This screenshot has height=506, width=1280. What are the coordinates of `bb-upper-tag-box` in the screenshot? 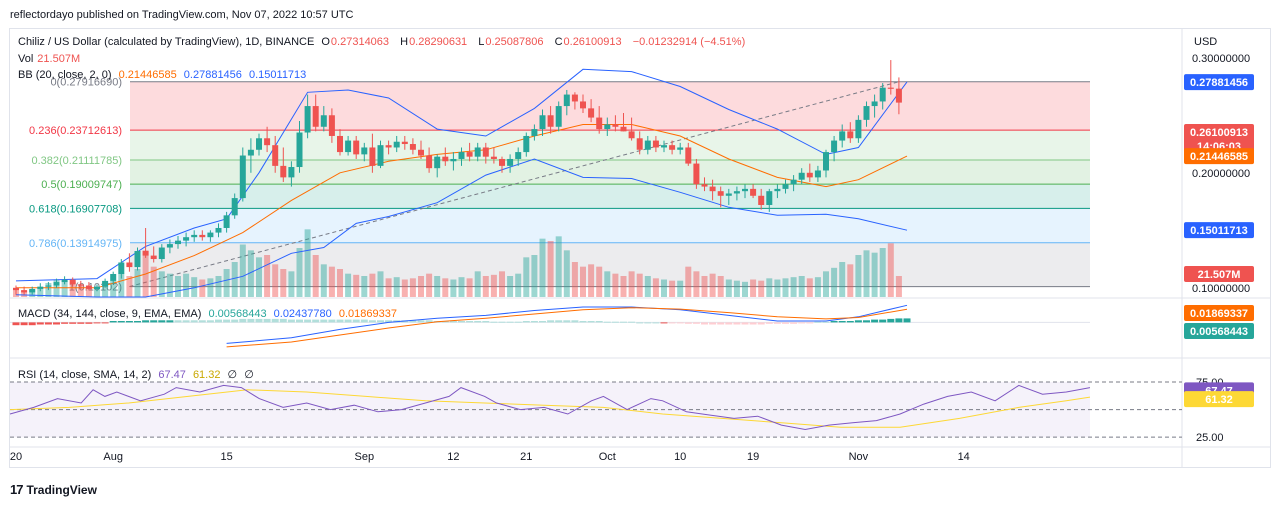 It's located at (1219, 82).